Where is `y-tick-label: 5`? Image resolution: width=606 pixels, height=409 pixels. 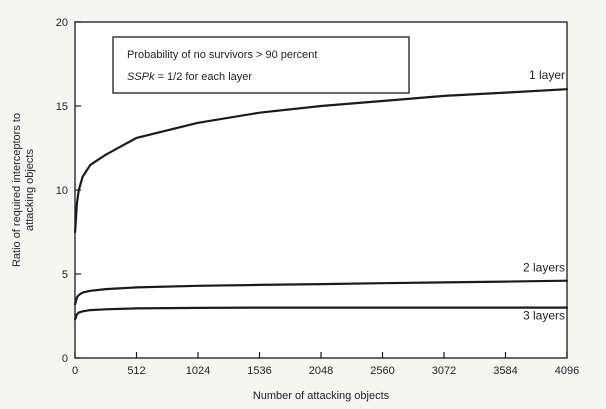
y-tick-label: 5 is located at coordinates (65, 275).